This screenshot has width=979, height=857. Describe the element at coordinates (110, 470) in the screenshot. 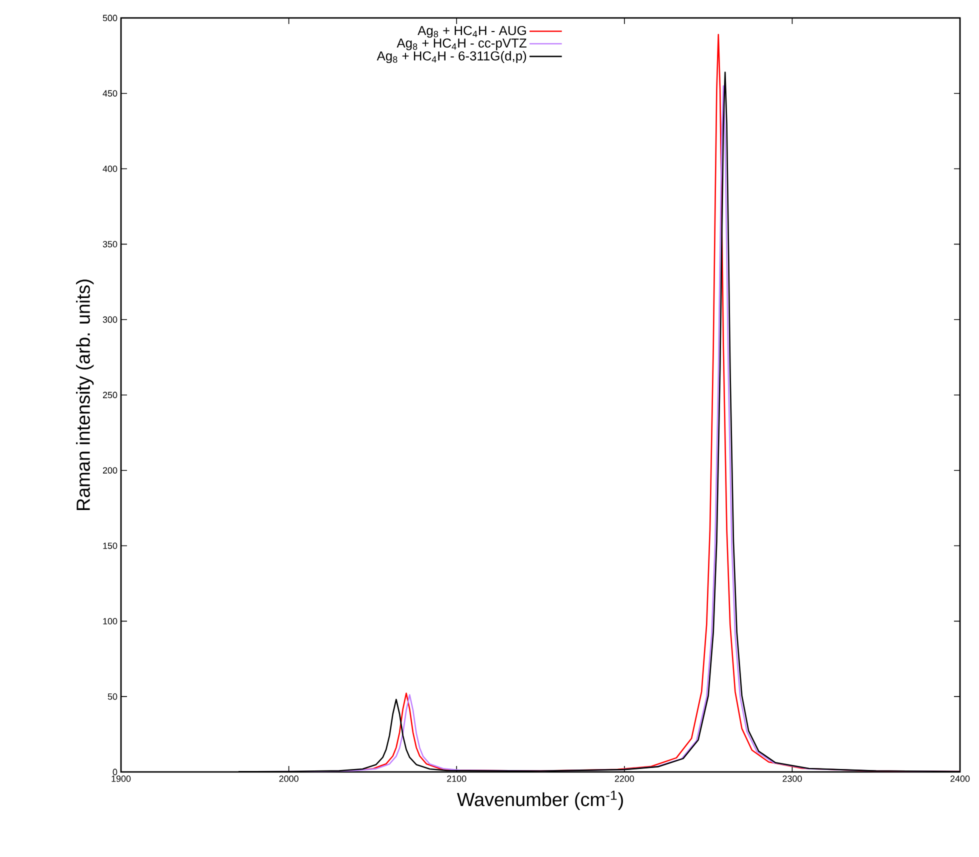

I see `y-tick-label: 200` at that location.